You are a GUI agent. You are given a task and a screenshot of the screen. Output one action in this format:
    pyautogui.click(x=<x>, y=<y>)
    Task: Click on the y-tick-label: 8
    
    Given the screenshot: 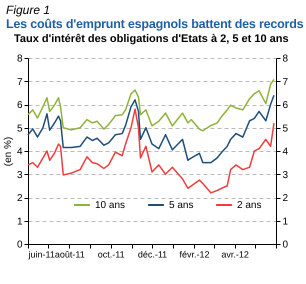 What is the action you would take?
    pyautogui.click(x=19, y=59)
    